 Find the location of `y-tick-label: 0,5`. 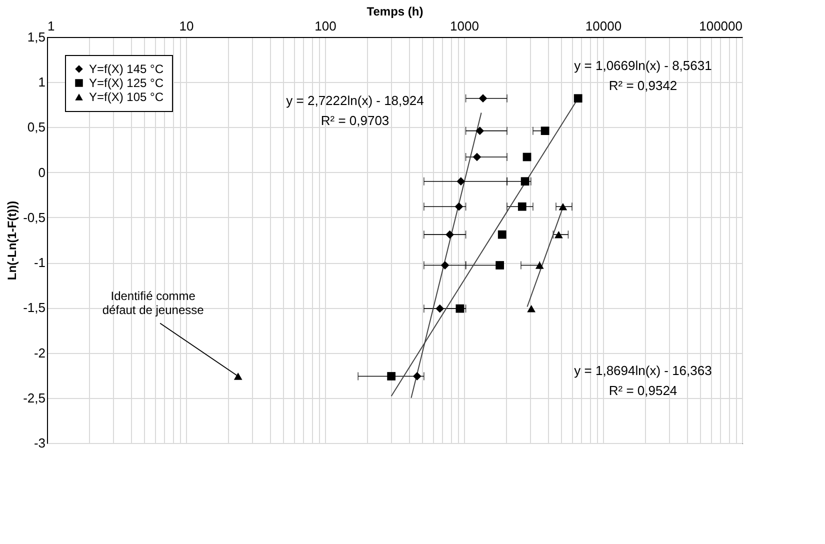

y-tick-label: 0,5 is located at coordinates (36, 127).